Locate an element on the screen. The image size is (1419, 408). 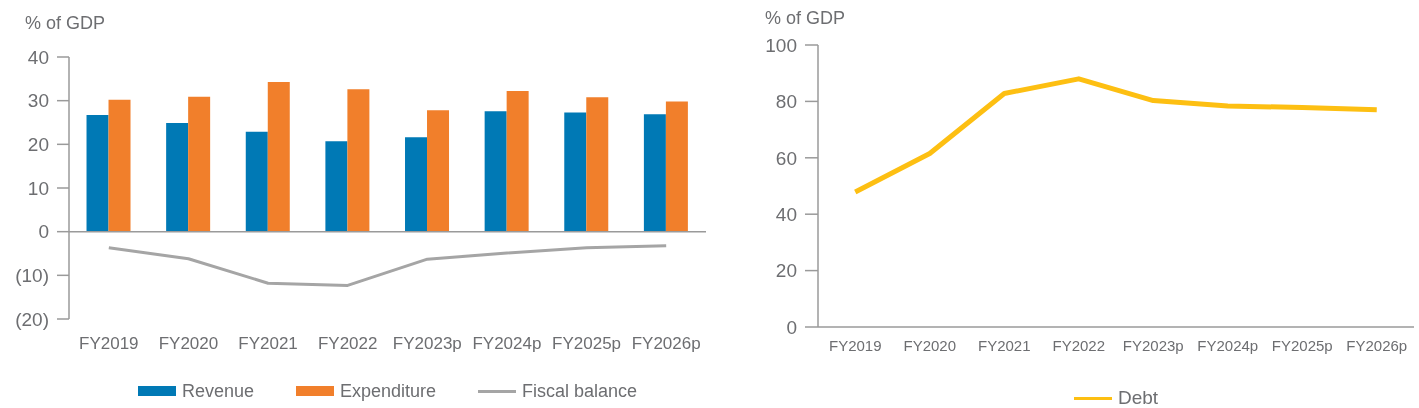
legend-label: Fiscal balance is located at coordinates (580, 391).